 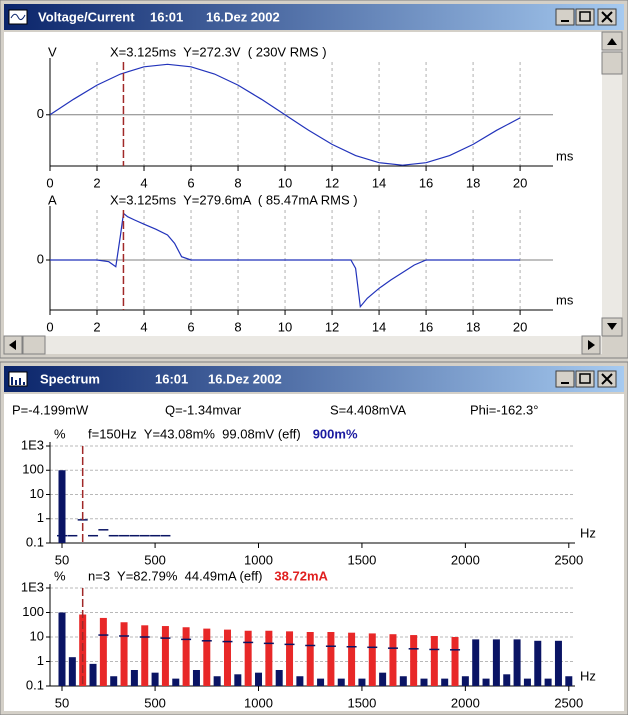 I want to click on highlight-label: 900m%, so click(x=335, y=433).